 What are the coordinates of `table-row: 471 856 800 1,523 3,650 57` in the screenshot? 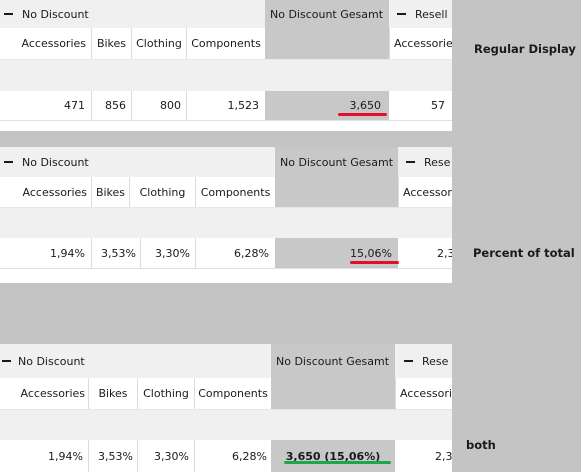 It's located at (226, 106).